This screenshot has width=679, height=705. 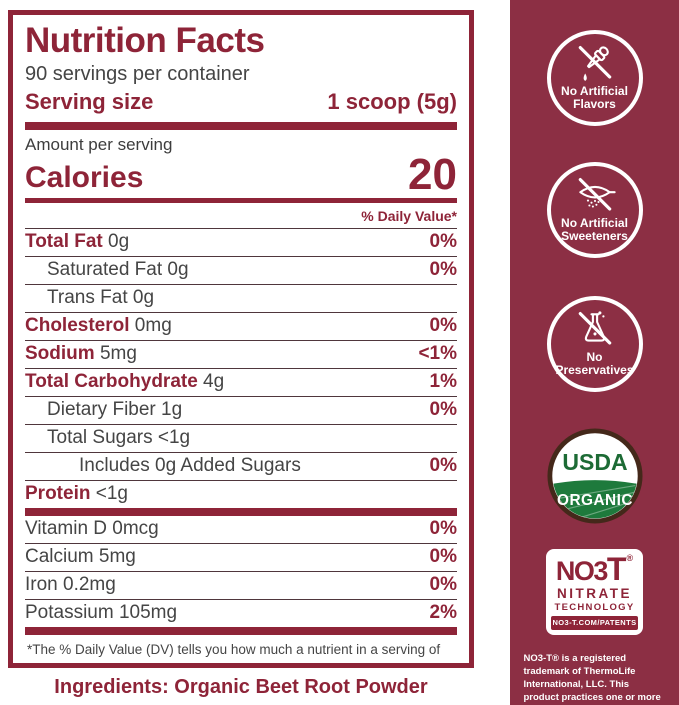 I want to click on nutrient-row-vitamin-d: Vitamin D 0mcg 0%, so click(x=241, y=529).